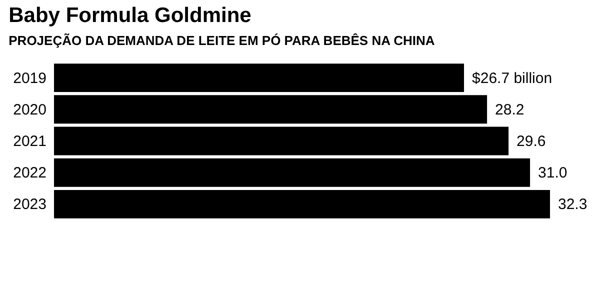 The width and height of the screenshot is (608, 283). What do you see at coordinates (509, 109) in the screenshot?
I see `data-label: 28.2` at bounding box center [509, 109].